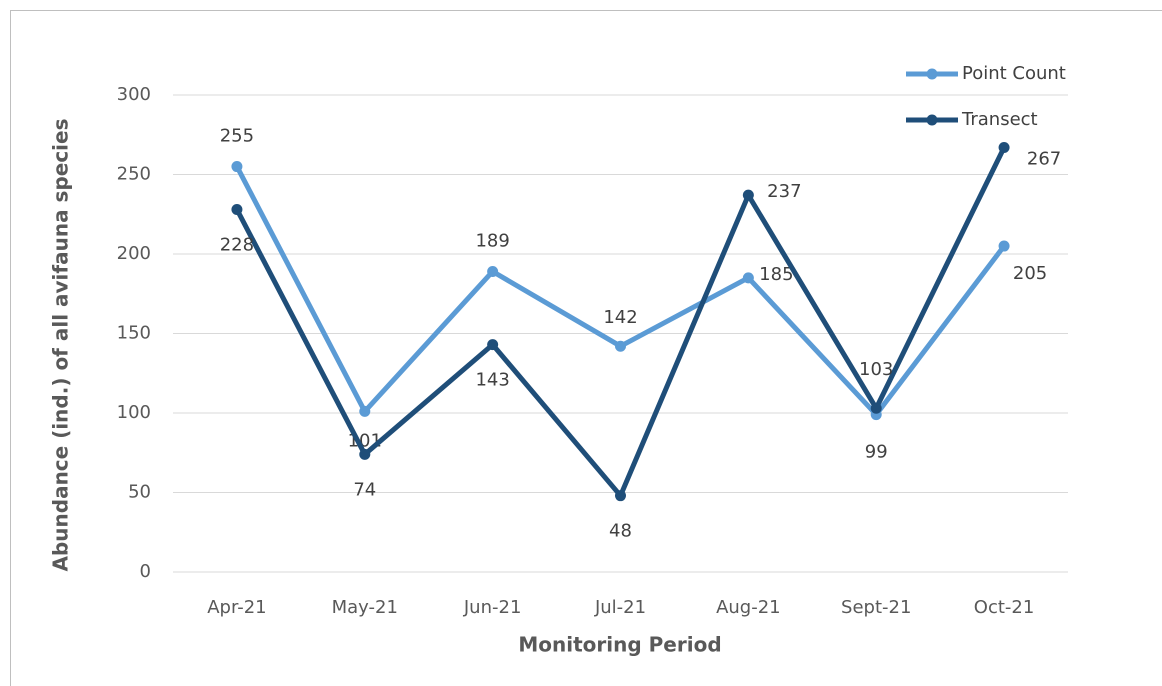 This screenshot has width=1162, height=686. What do you see at coordinates (619, 645) in the screenshot?
I see `x-axis-title: Monitoring Period` at bounding box center [619, 645].